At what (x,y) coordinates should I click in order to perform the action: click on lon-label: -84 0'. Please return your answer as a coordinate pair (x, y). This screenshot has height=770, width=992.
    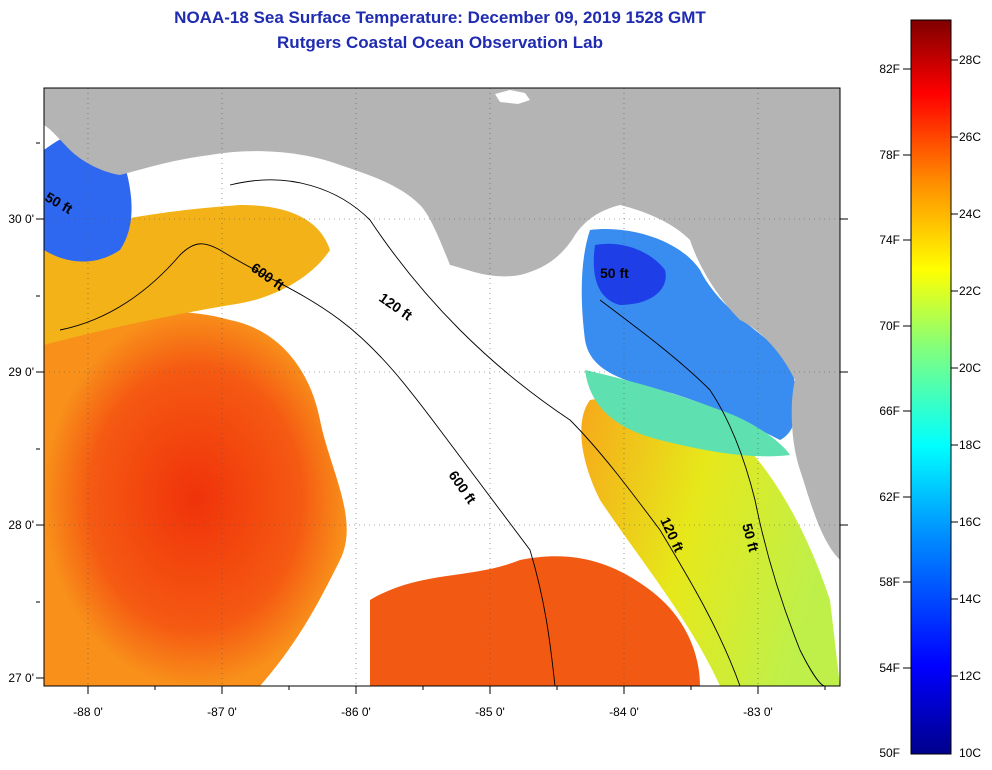
    Looking at the image, I should click on (624, 712).